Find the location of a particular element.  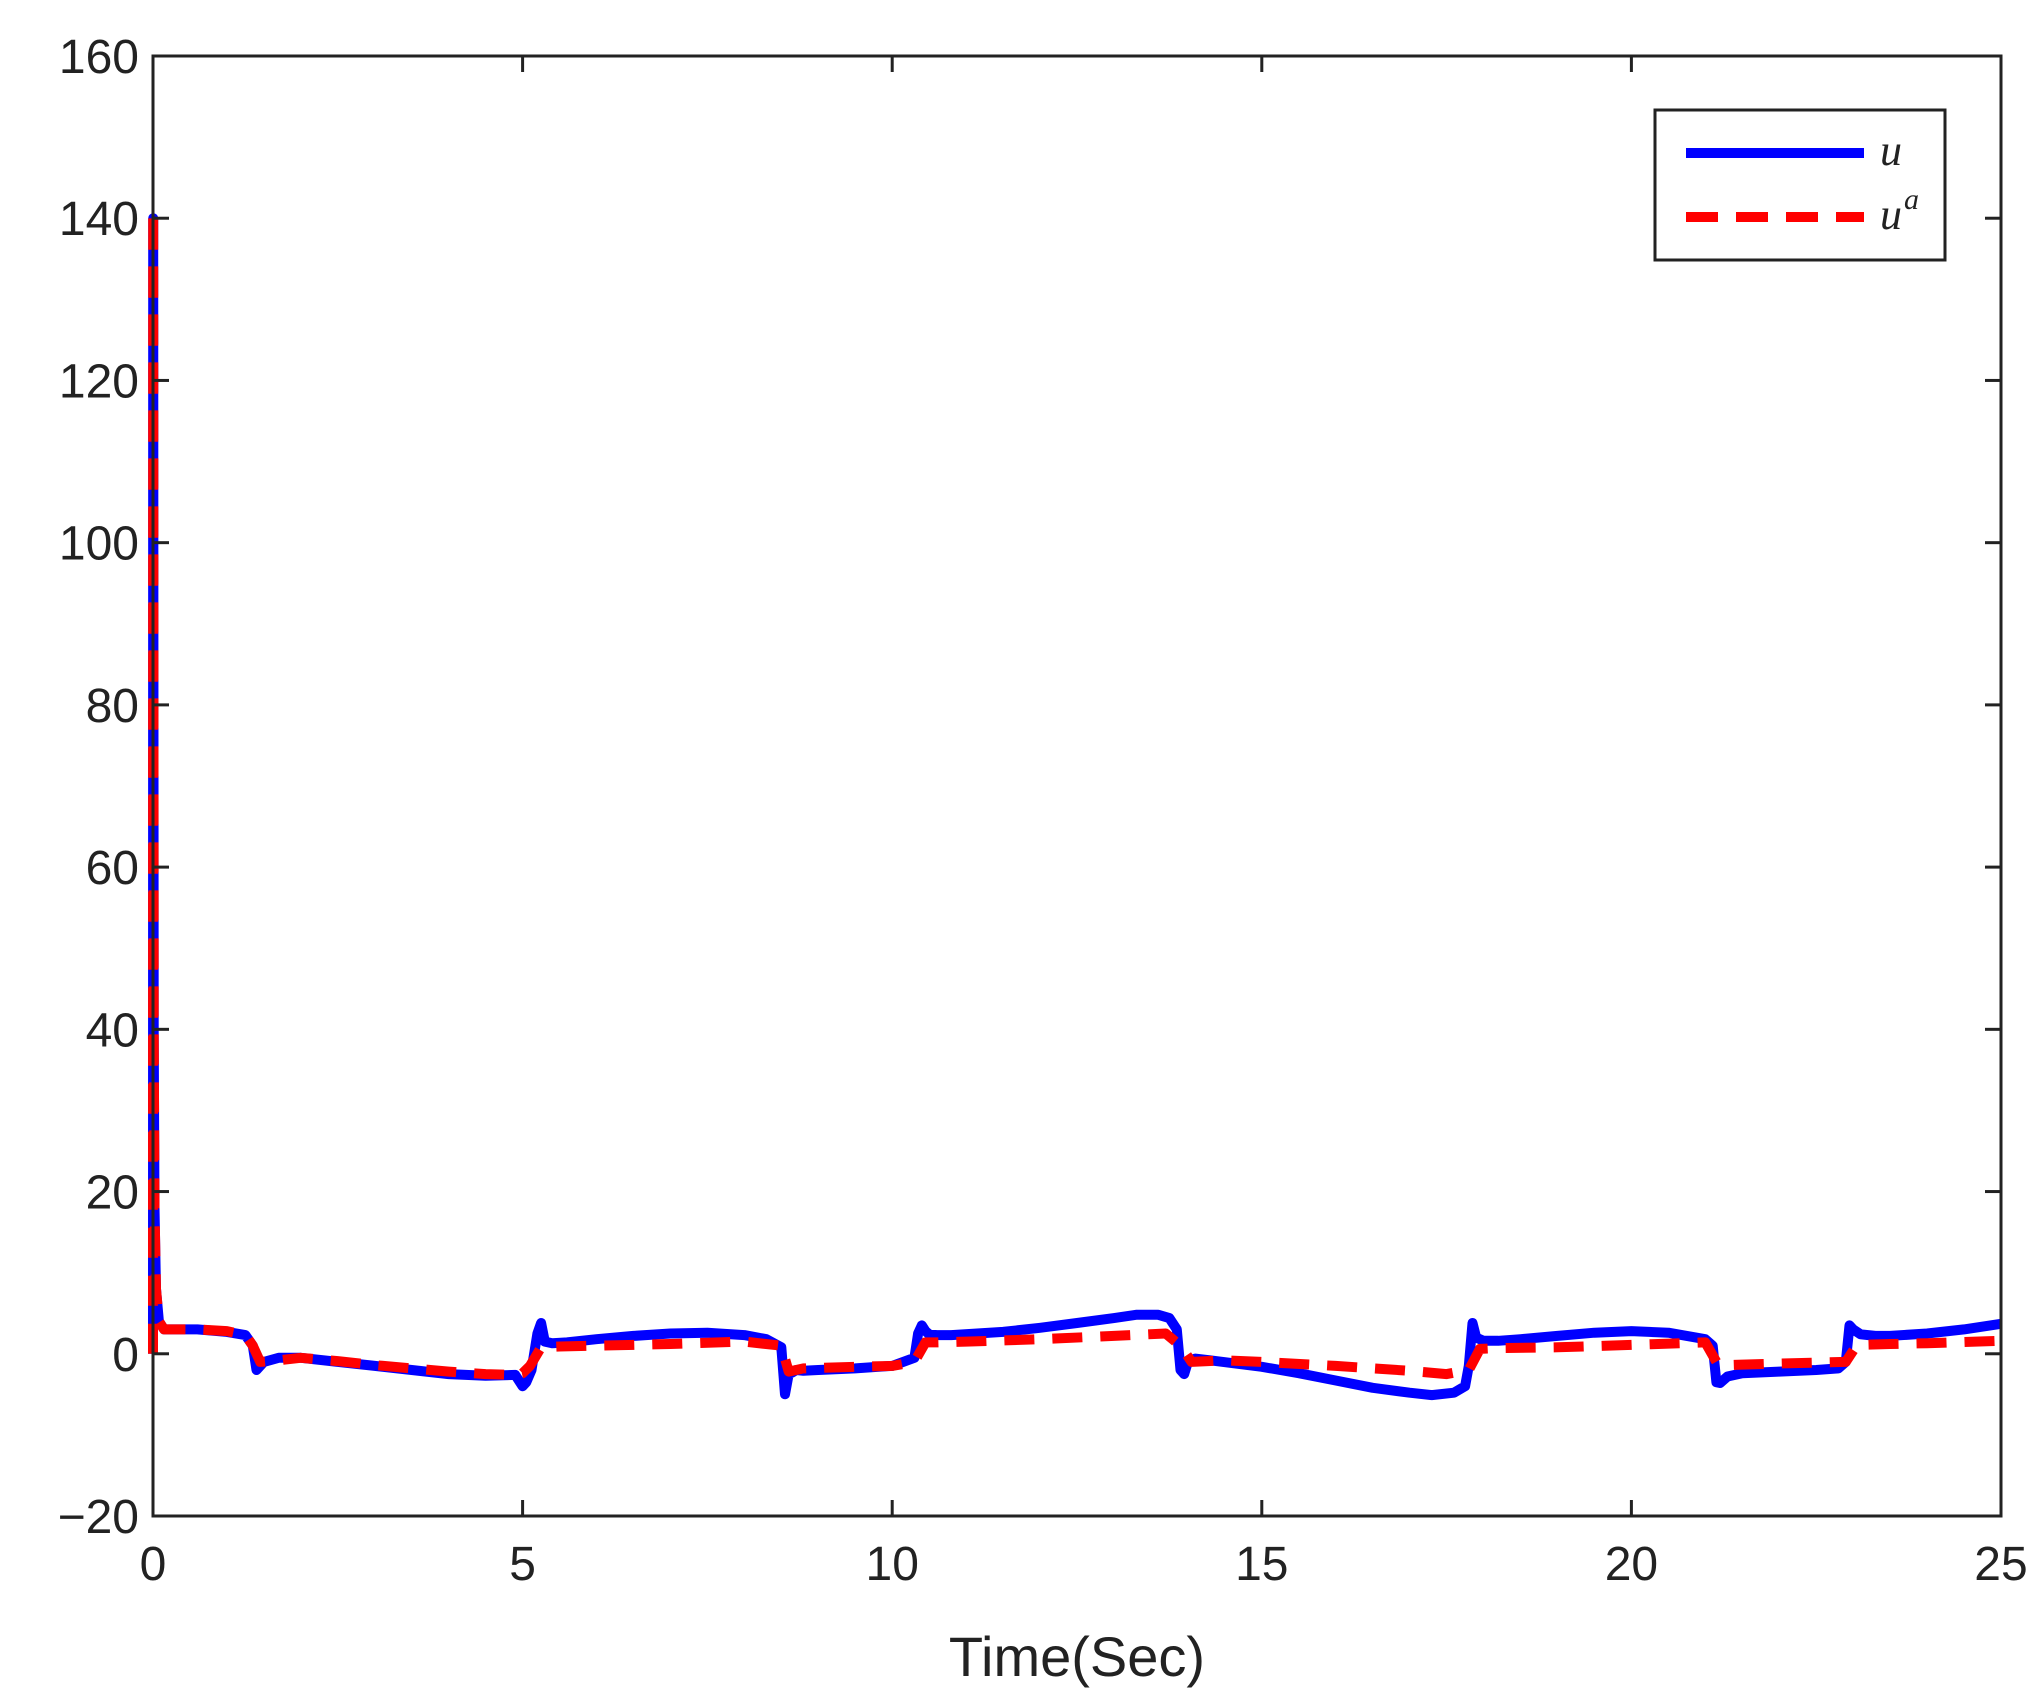

y-tick-label: 100 is located at coordinates (99, 544).